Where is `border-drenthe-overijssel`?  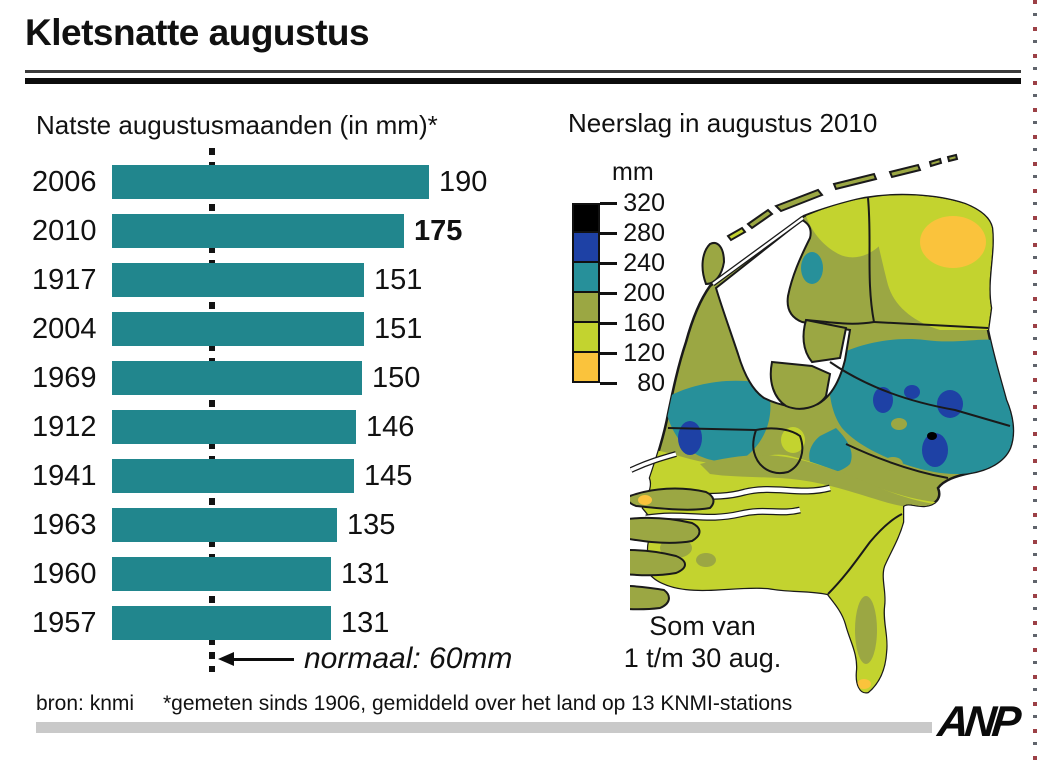
border-drenthe-overijssel is located at coordinates (920, 394).